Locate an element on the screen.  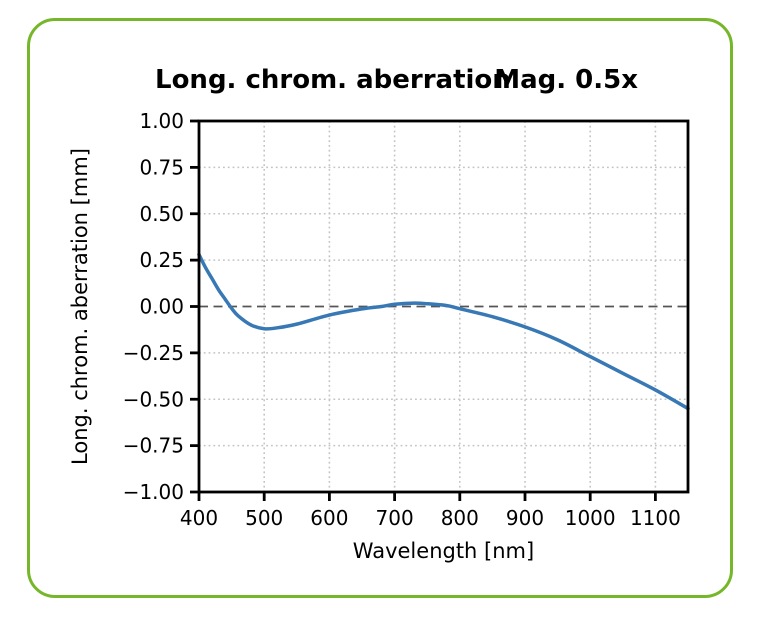
y-tick-label--1: −1.00 is located at coordinates (153, 492).